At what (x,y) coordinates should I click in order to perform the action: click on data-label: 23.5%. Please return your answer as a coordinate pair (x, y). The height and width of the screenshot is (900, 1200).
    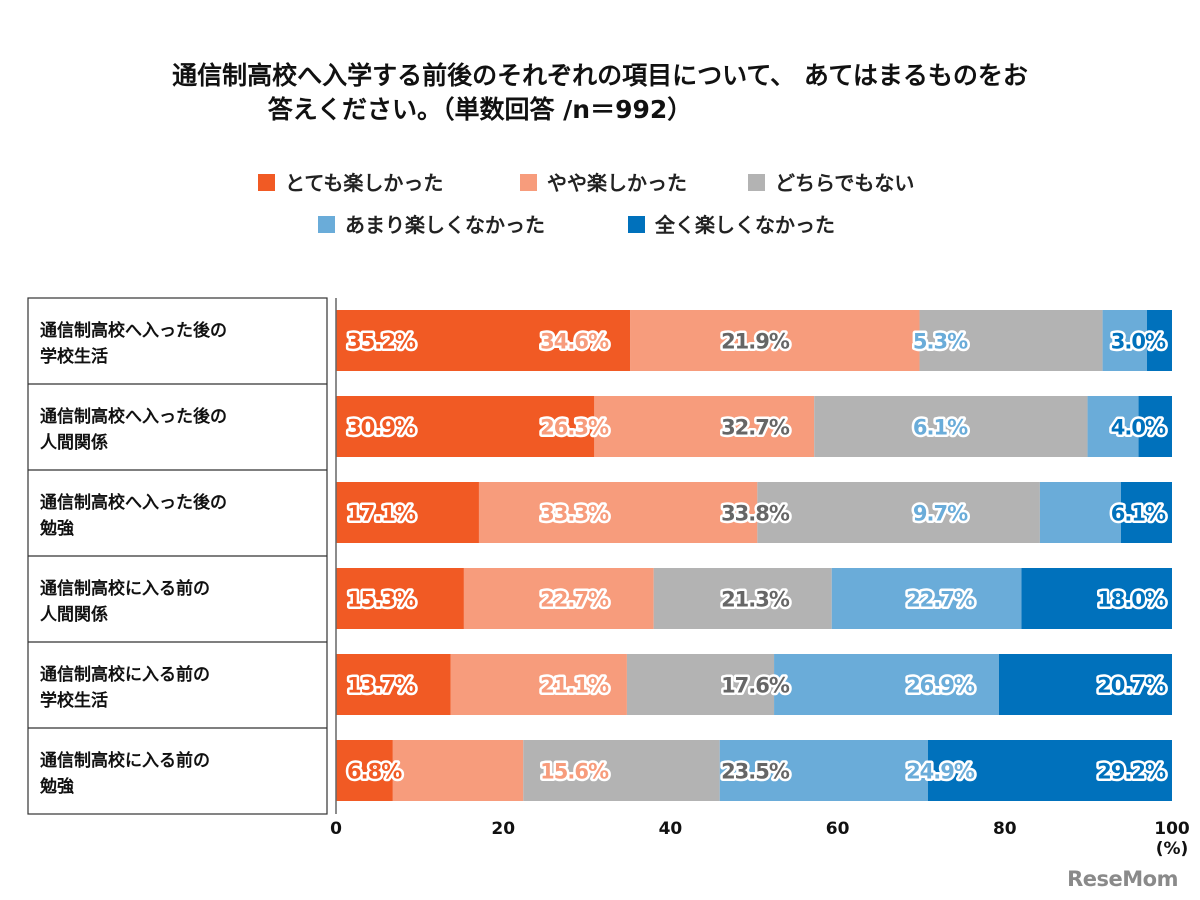
    Looking at the image, I should click on (755, 772).